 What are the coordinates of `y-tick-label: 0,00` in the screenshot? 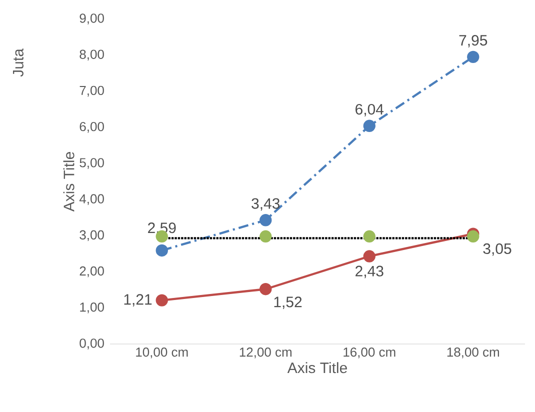 It's located at (92, 344).